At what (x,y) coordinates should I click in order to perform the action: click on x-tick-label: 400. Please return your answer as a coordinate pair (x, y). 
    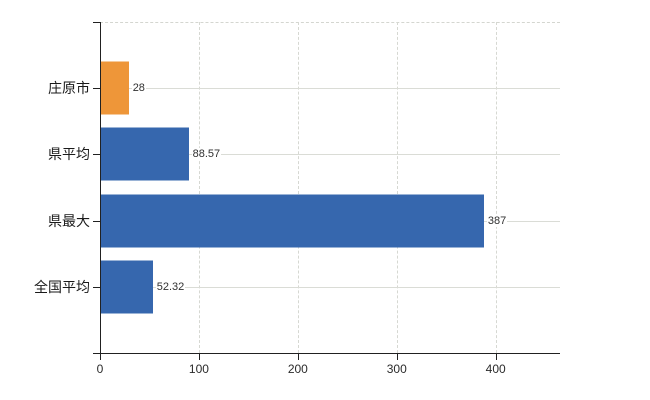
    Looking at the image, I should click on (495, 369).